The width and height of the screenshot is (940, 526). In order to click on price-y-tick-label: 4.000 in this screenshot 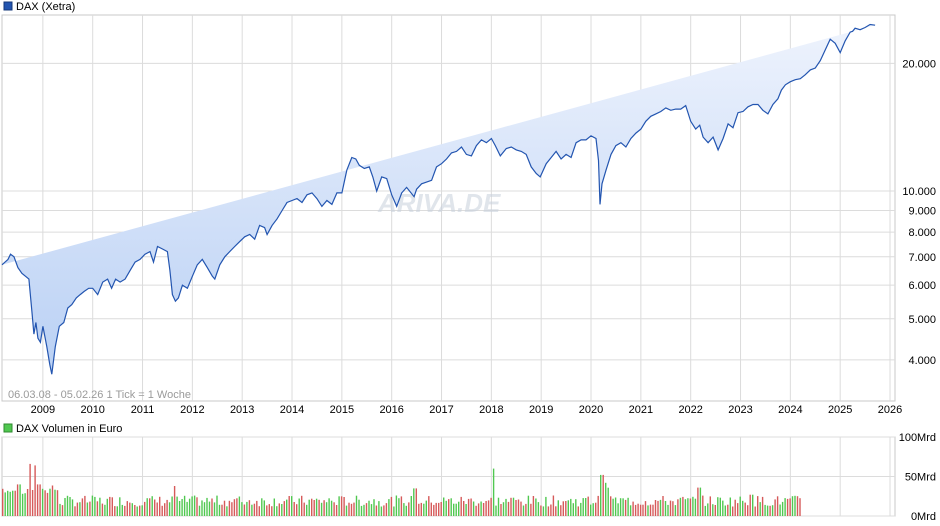, I will do `click(922, 361)`.